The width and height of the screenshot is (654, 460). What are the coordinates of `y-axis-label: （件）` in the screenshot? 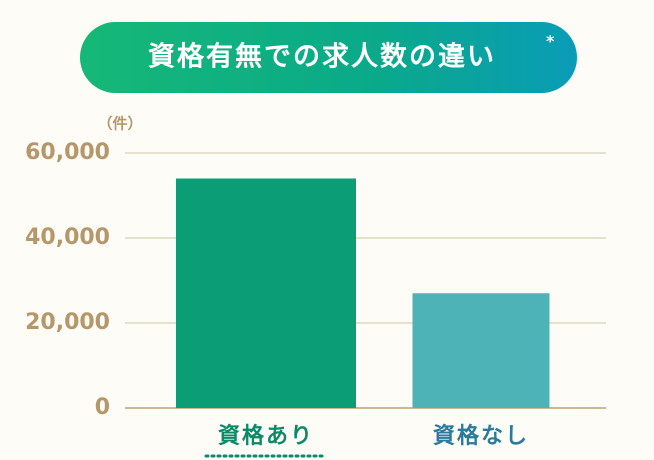 It's located at (119, 124).